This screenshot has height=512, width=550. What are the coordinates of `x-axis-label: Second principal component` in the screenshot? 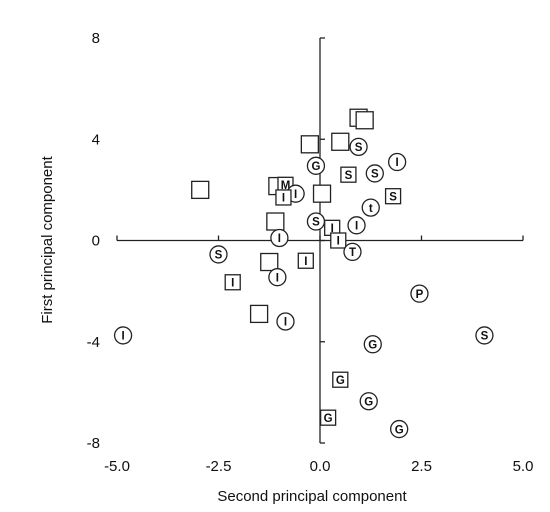 It's located at (312, 496).